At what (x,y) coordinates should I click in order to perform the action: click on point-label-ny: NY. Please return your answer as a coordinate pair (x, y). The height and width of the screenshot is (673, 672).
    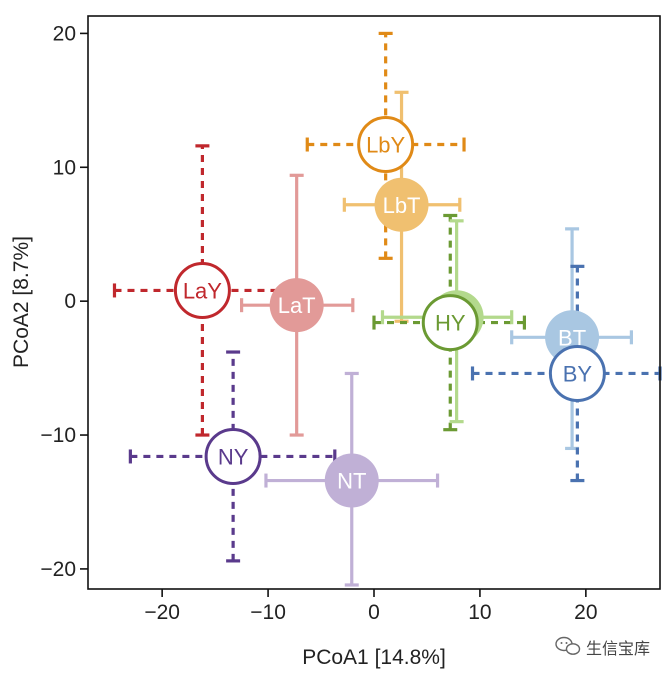
    Looking at the image, I should click on (233, 456).